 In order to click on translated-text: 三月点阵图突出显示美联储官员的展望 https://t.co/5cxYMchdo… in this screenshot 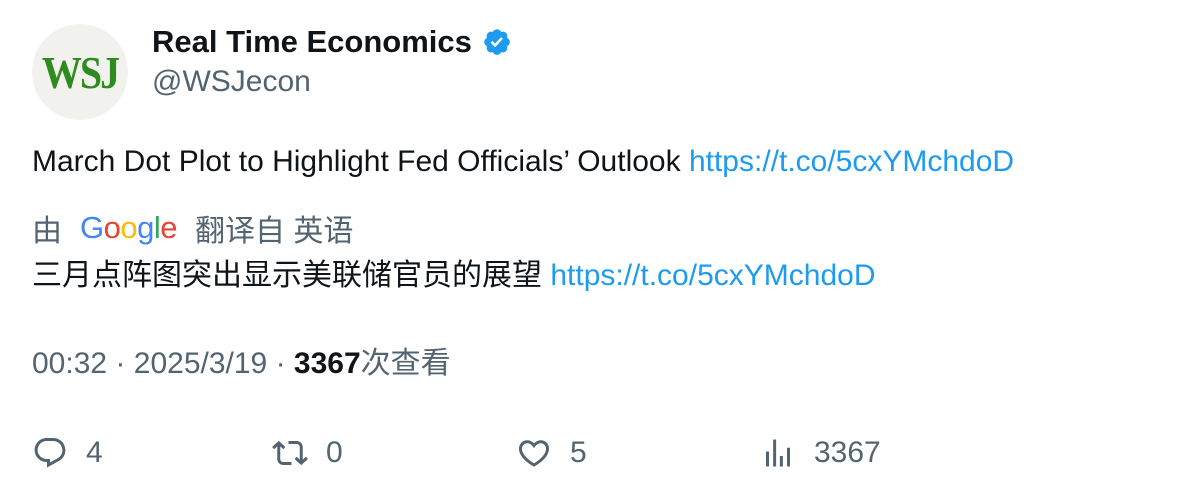, I will do `click(453, 276)`.